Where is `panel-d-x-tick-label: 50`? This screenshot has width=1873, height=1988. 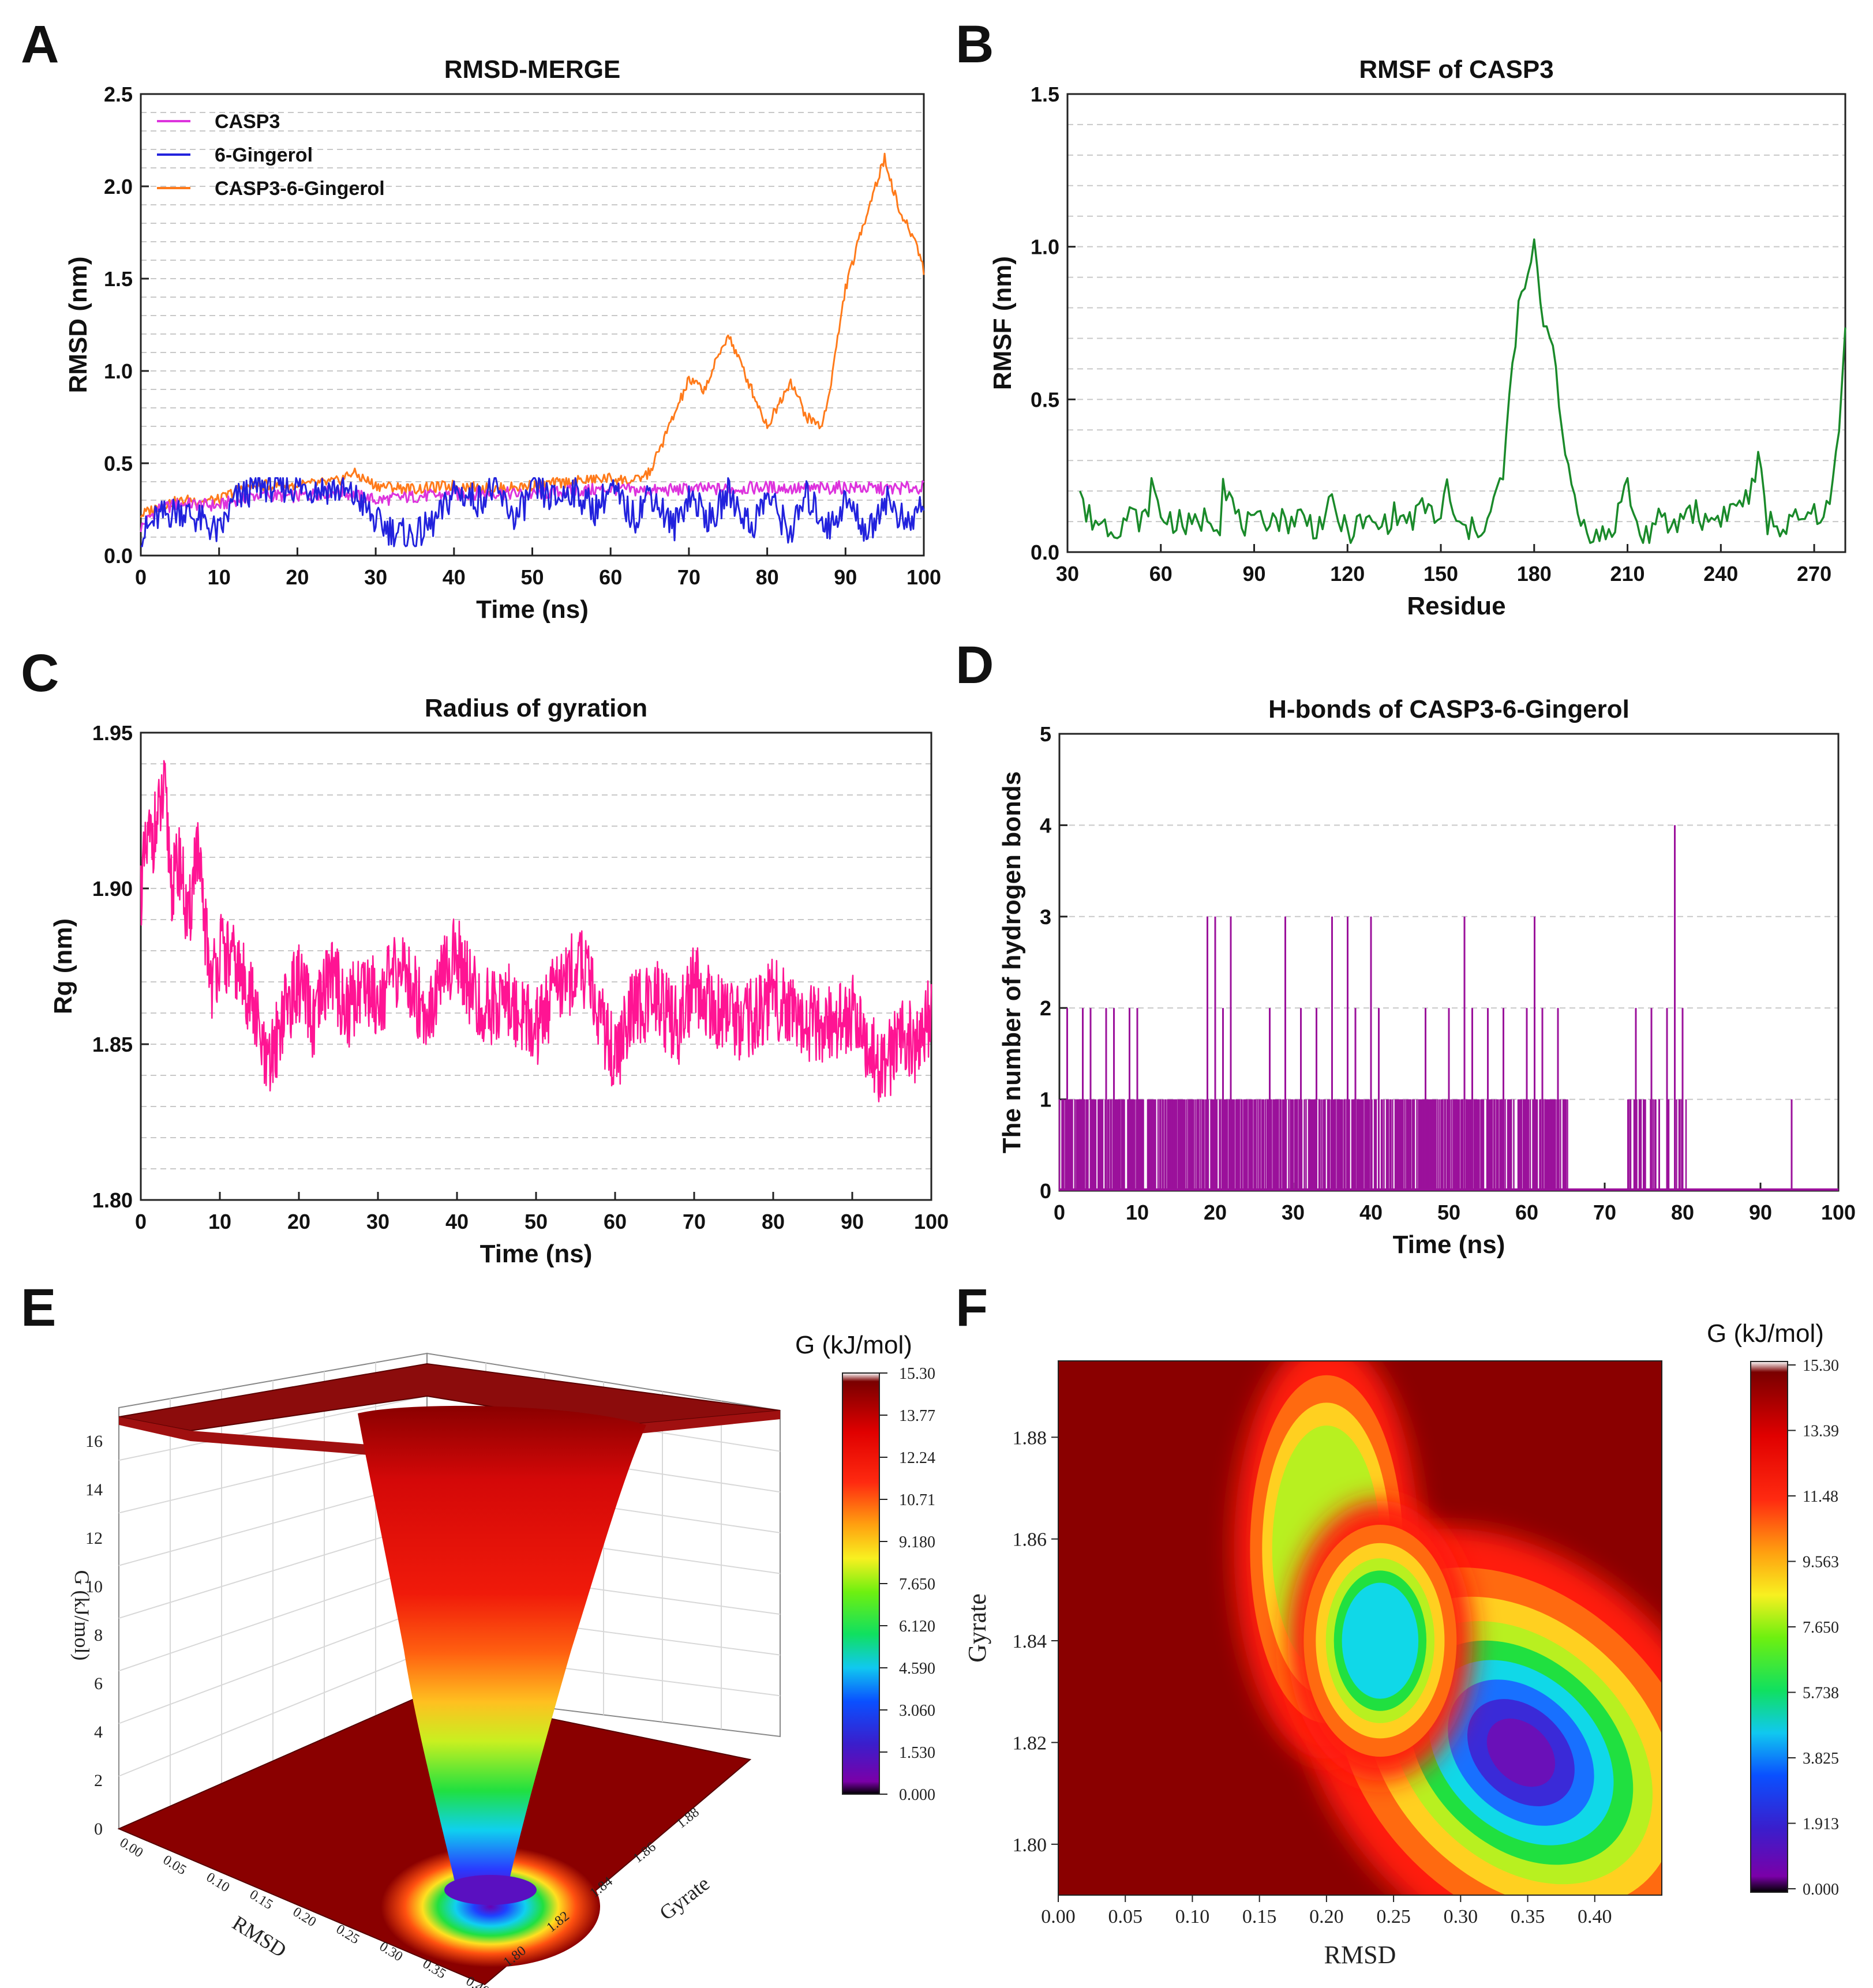 panel-d-x-tick-label: 50 is located at coordinates (1448, 1212).